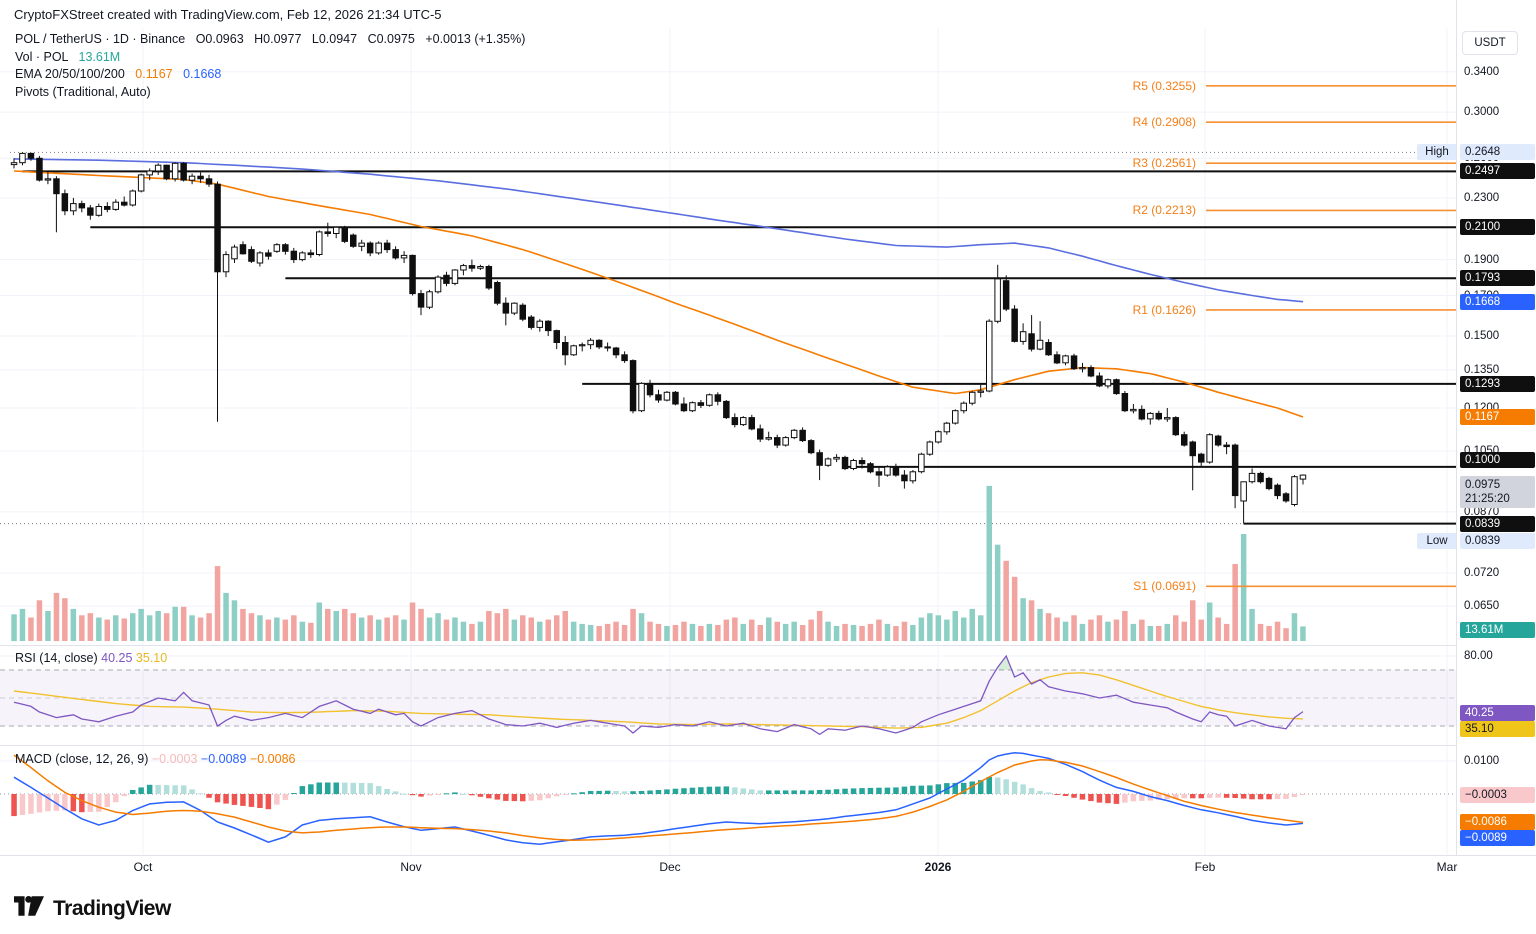  What do you see at coordinates (1497, 227) in the screenshot?
I see `price-label-0.2100: 0.2100` at bounding box center [1497, 227].